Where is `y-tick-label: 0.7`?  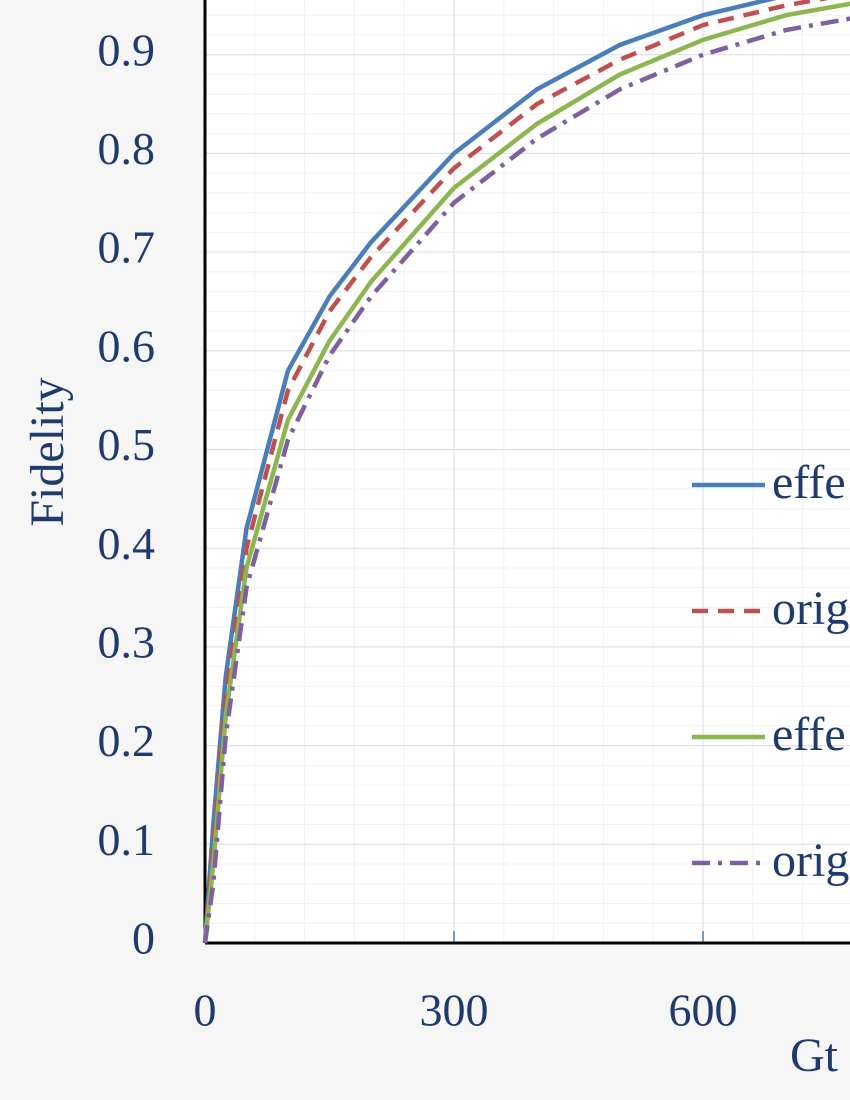
y-tick-label: 0.7 is located at coordinates (127, 247).